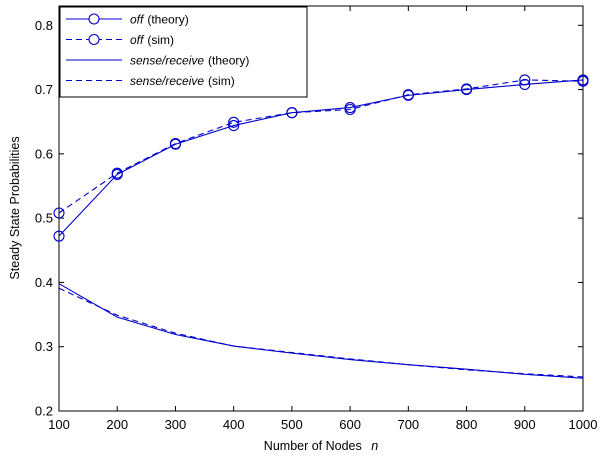 The width and height of the screenshot is (600, 458). I want to click on y-tick-label: 0.4, so click(44, 282).